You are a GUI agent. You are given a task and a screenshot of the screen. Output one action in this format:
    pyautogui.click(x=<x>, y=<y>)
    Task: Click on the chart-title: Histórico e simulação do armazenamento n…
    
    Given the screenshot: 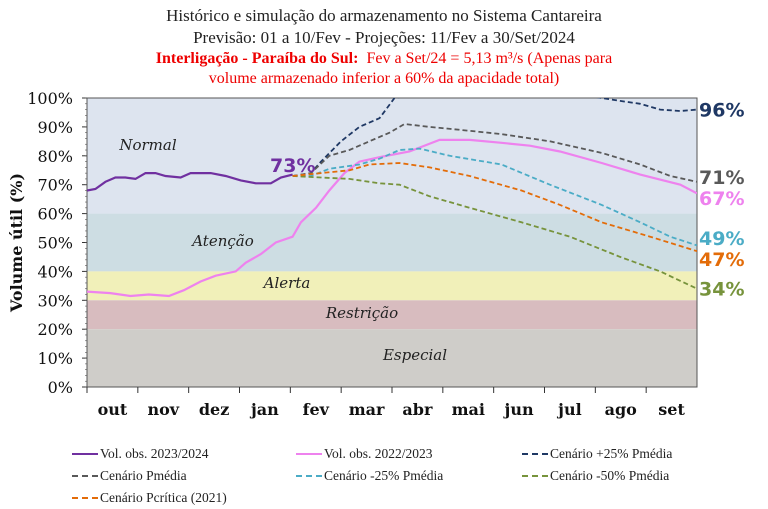 What is the action you would take?
    pyautogui.click(x=384, y=15)
    